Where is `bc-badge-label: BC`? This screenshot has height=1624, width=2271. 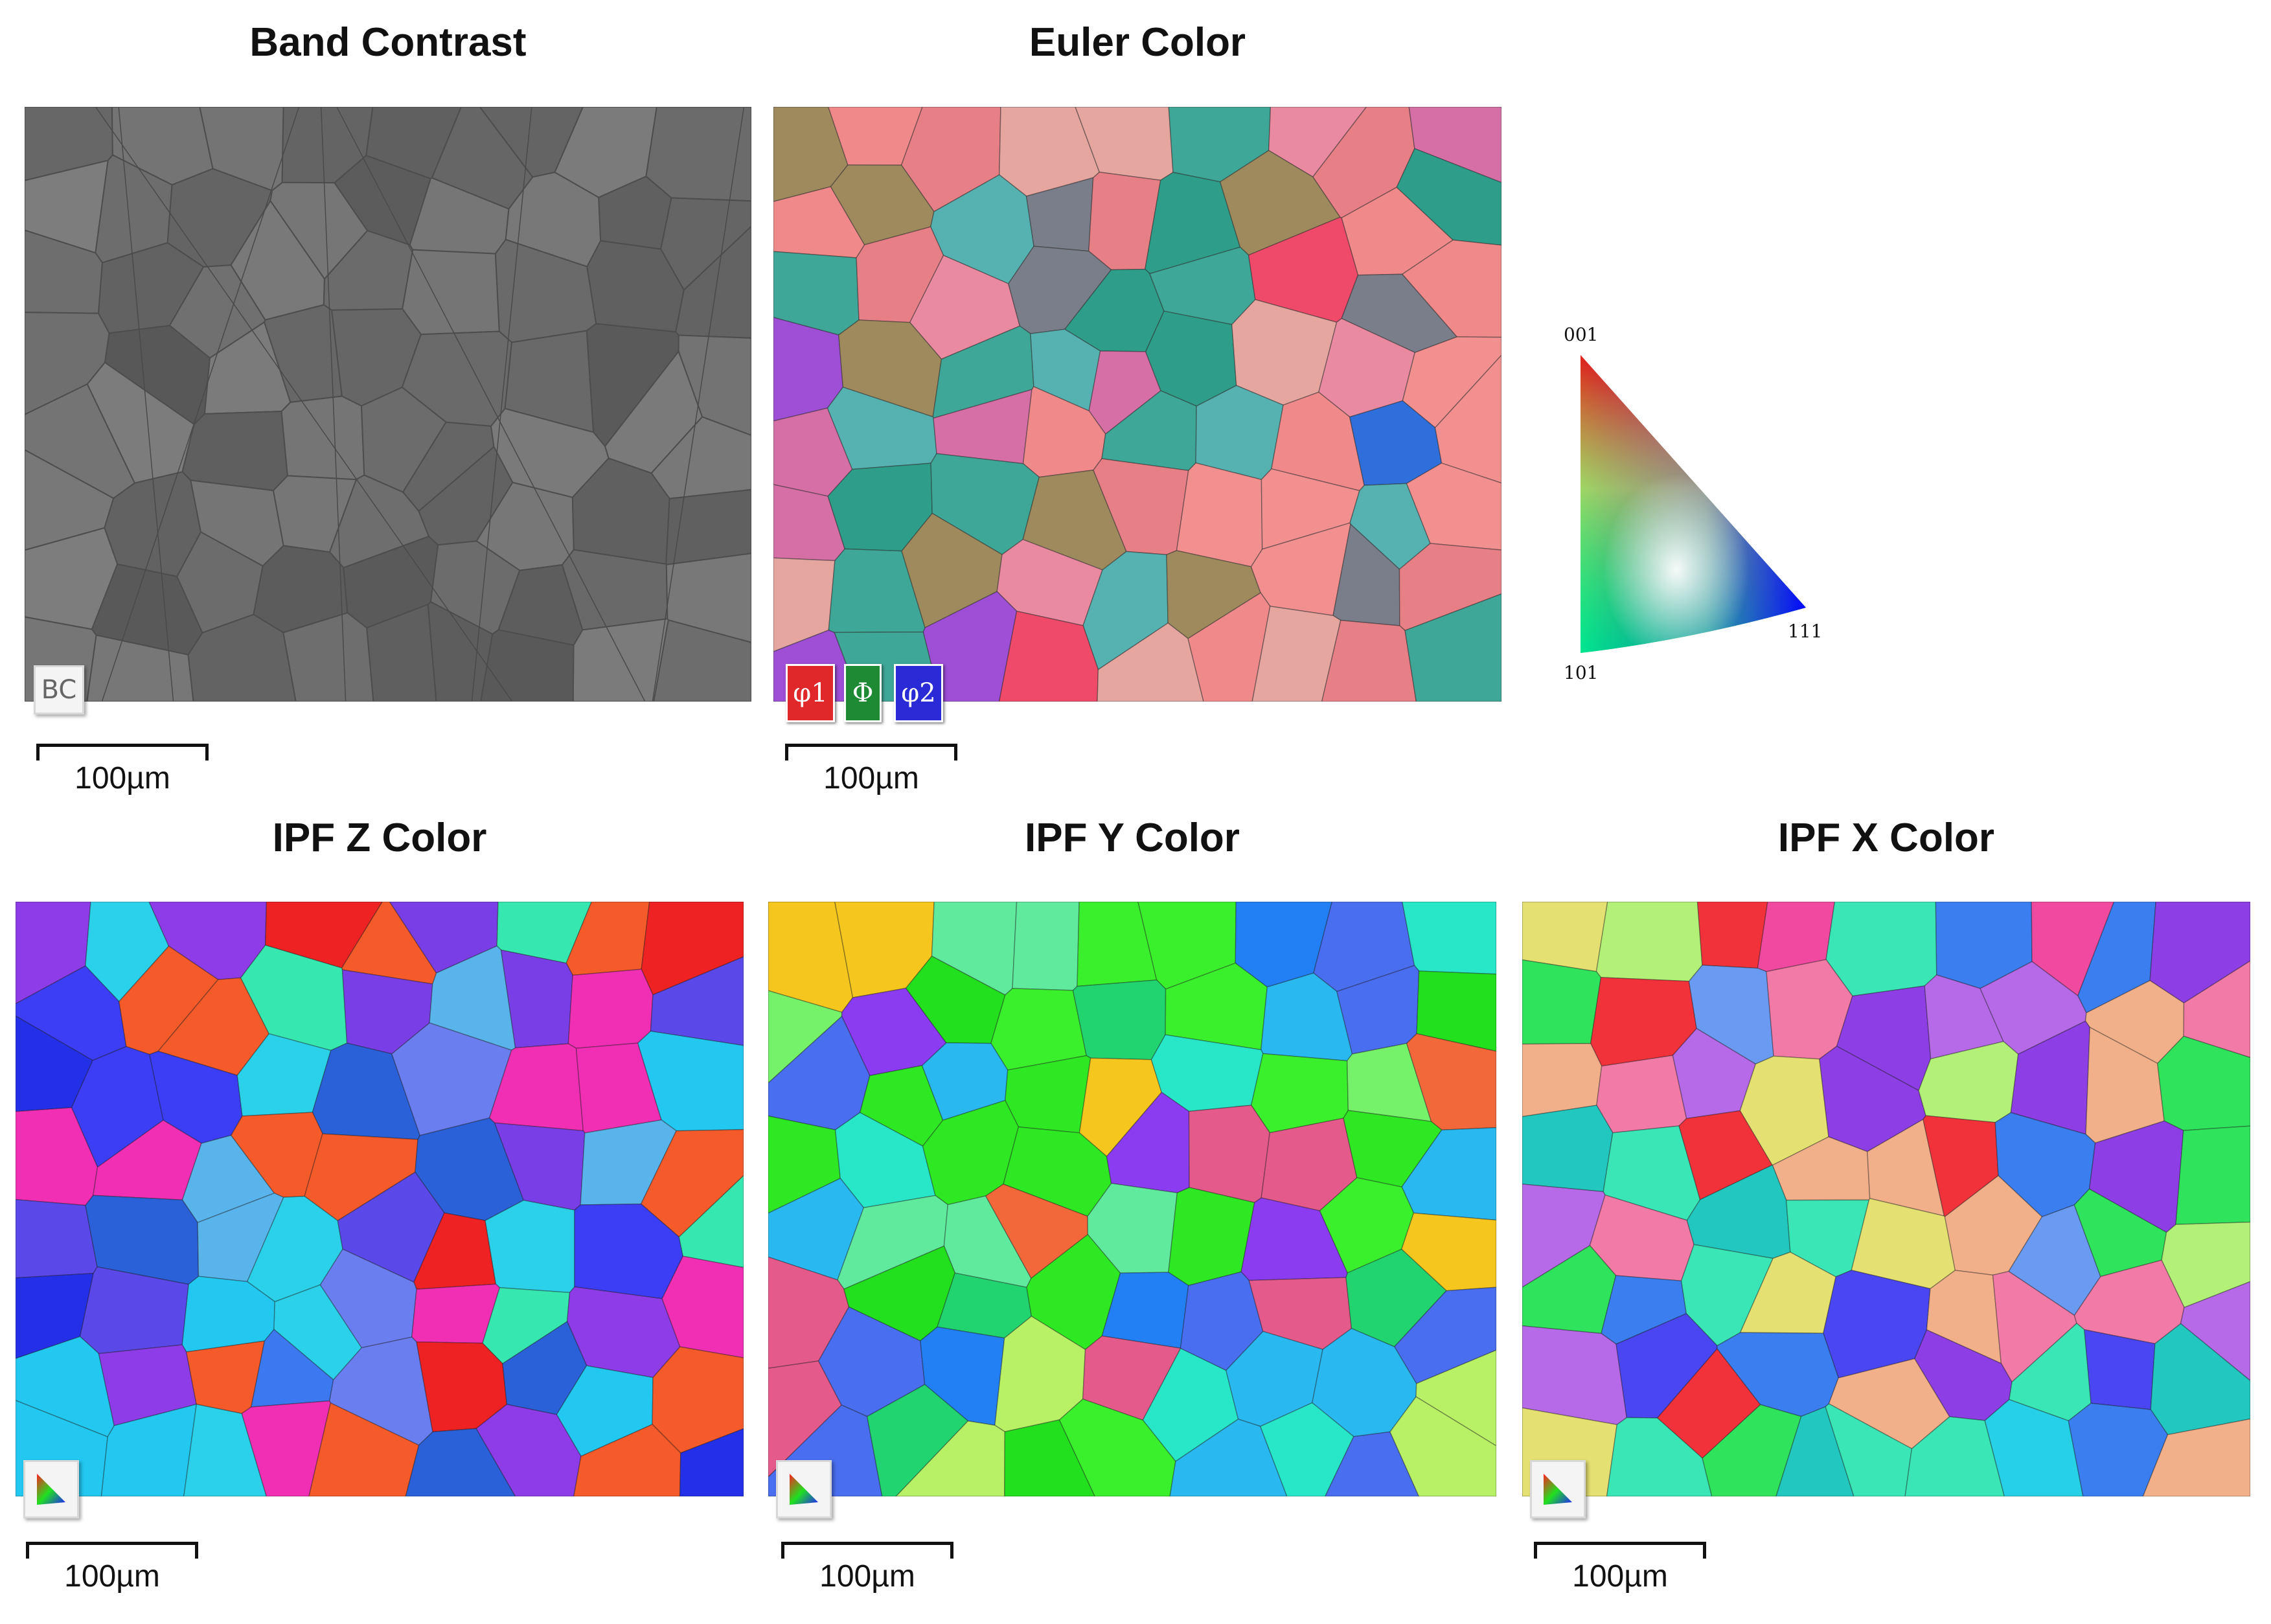
bc-badge-label: BC is located at coordinates (59, 690).